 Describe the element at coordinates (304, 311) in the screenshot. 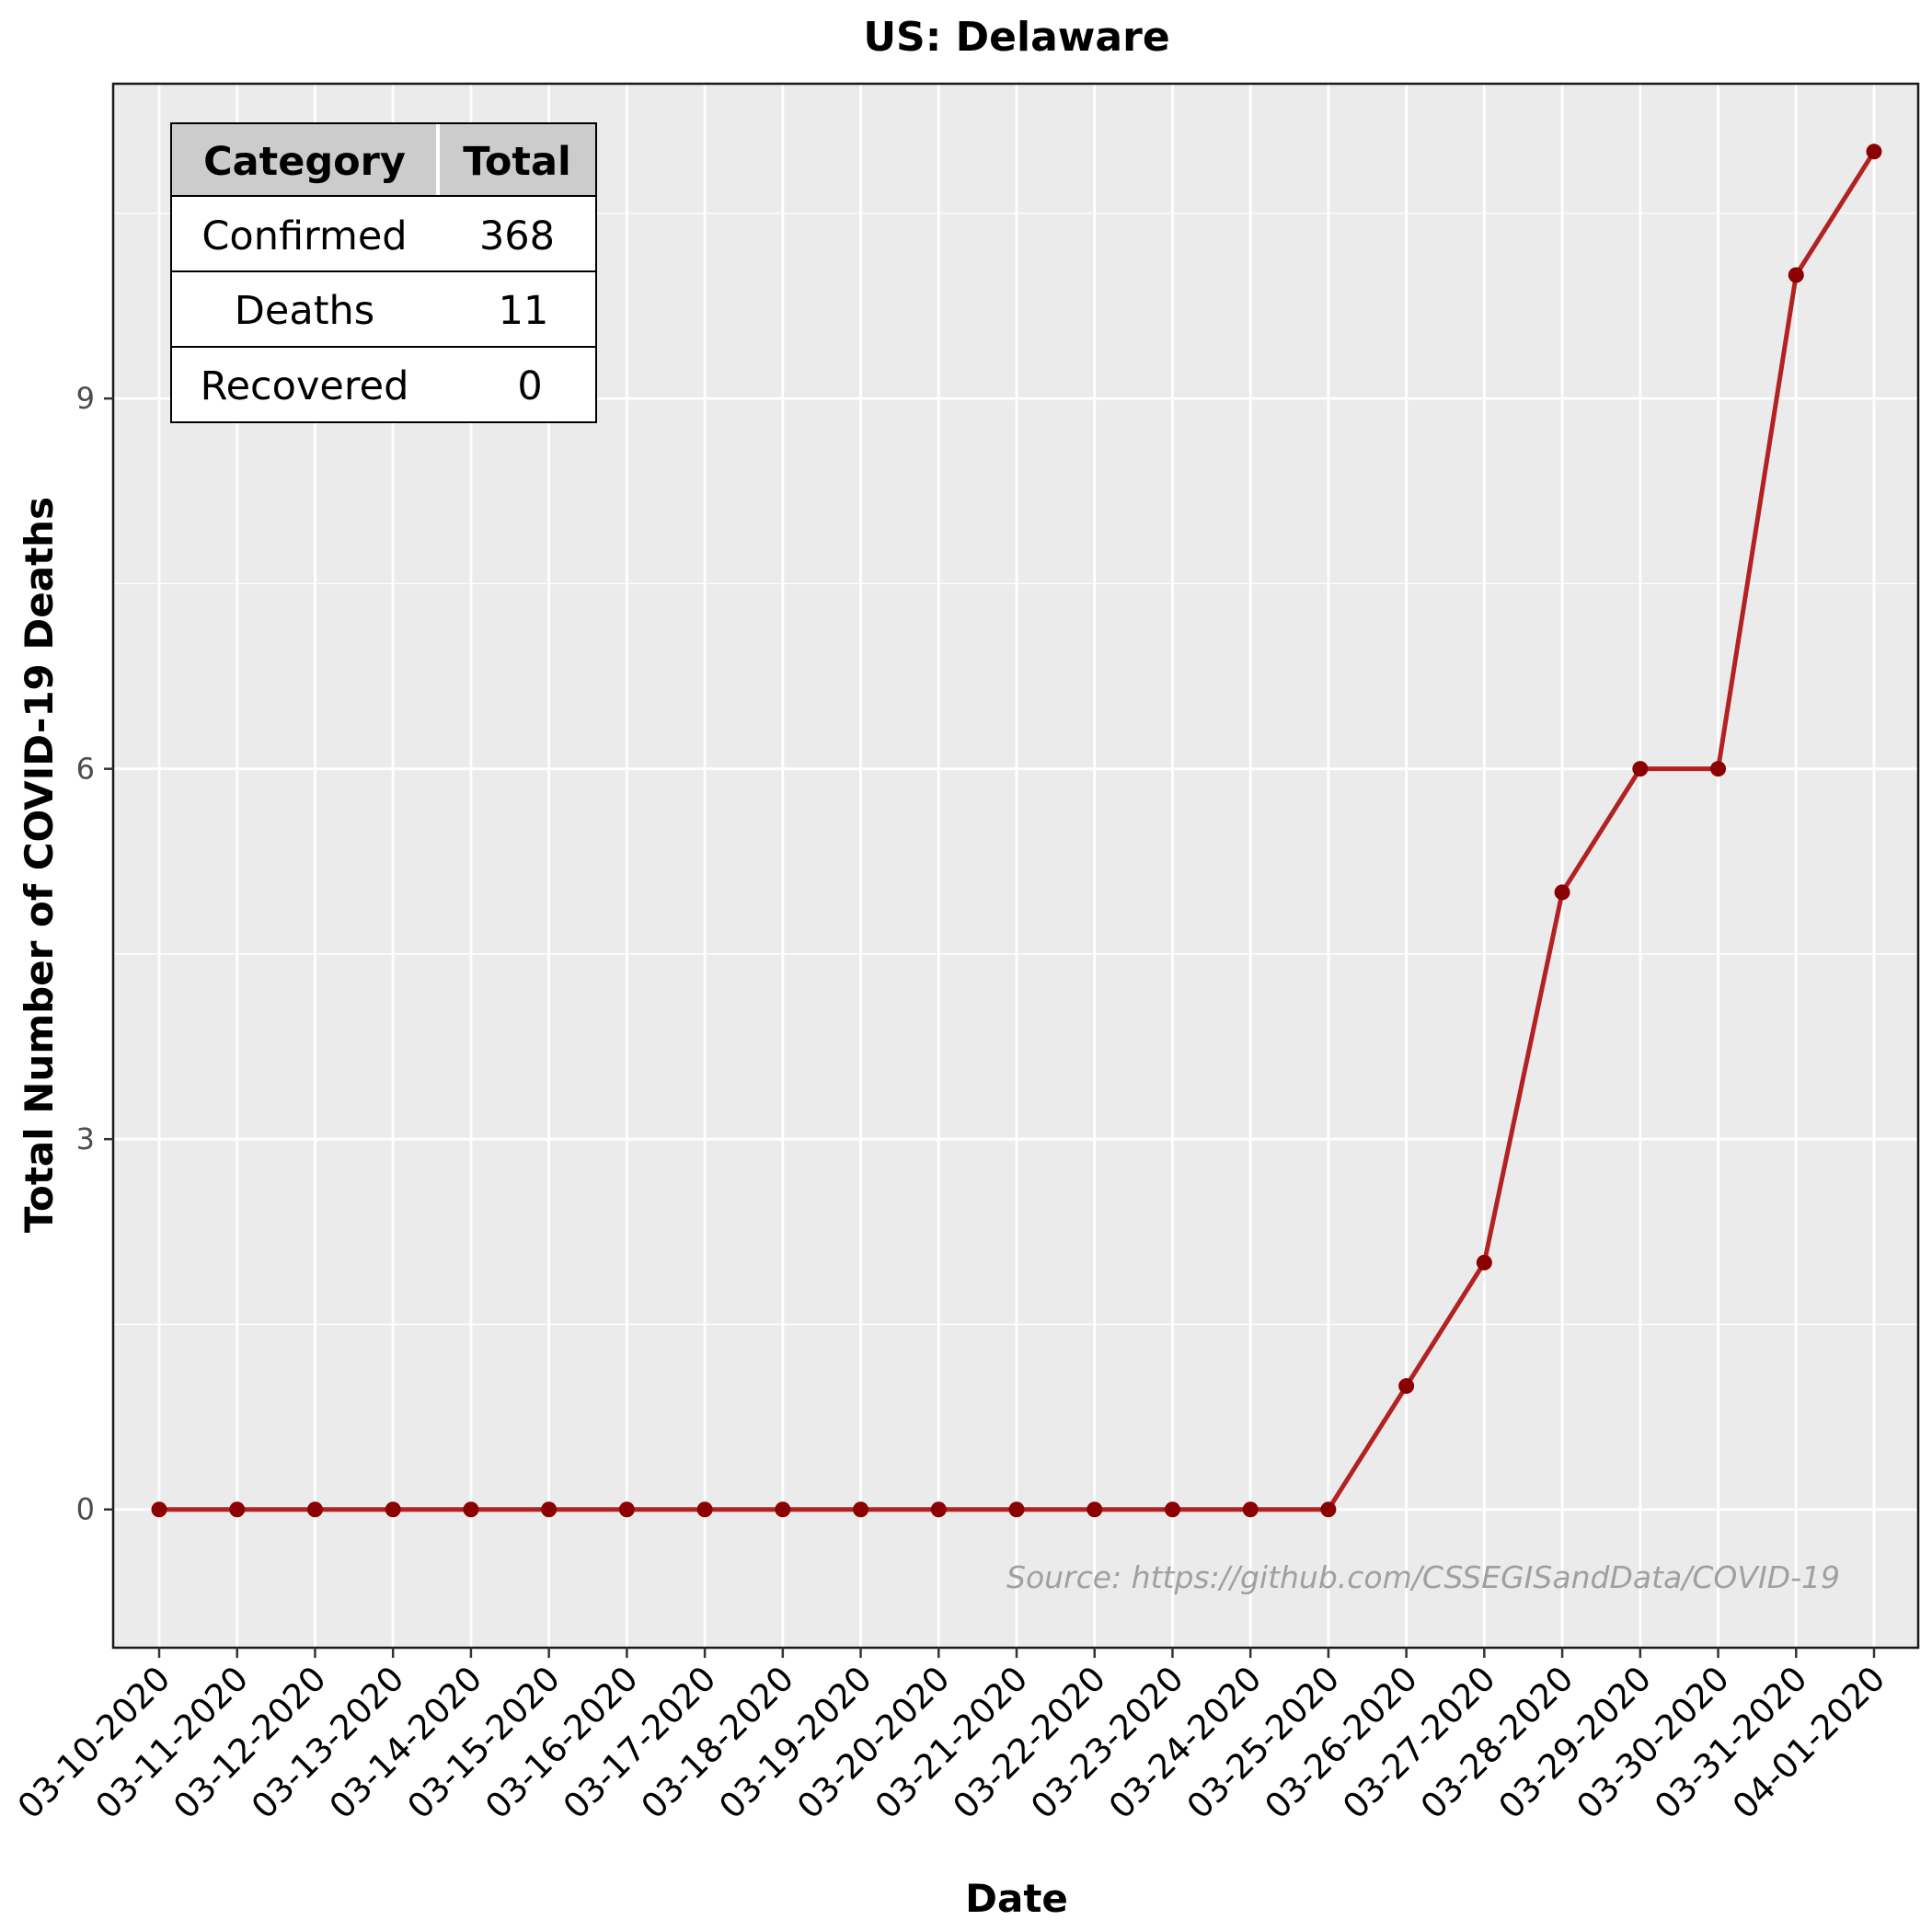

I see `table-cell-category: Deaths` at that location.